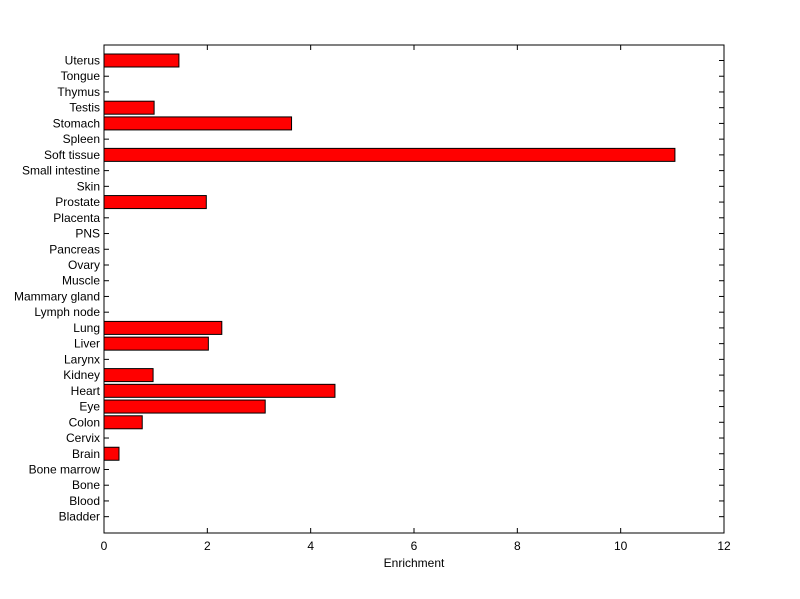 The width and height of the screenshot is (800, 599). I want to click on bar-stomach, so click(198, 123).